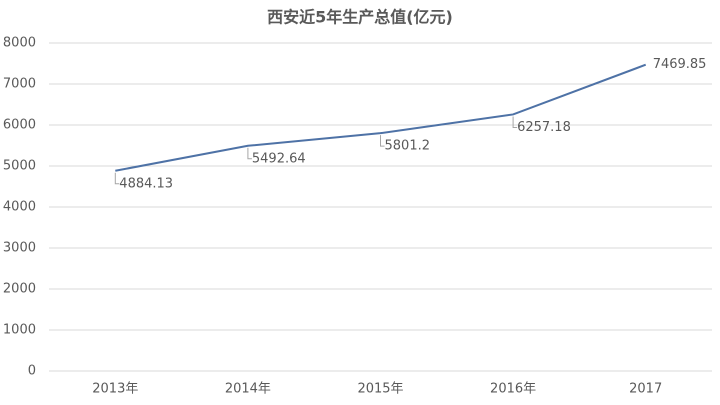 Image resolution: width=720 pixels, height=405 pixels. I want to click on y-tick-label: 1000, so click(19, 330).